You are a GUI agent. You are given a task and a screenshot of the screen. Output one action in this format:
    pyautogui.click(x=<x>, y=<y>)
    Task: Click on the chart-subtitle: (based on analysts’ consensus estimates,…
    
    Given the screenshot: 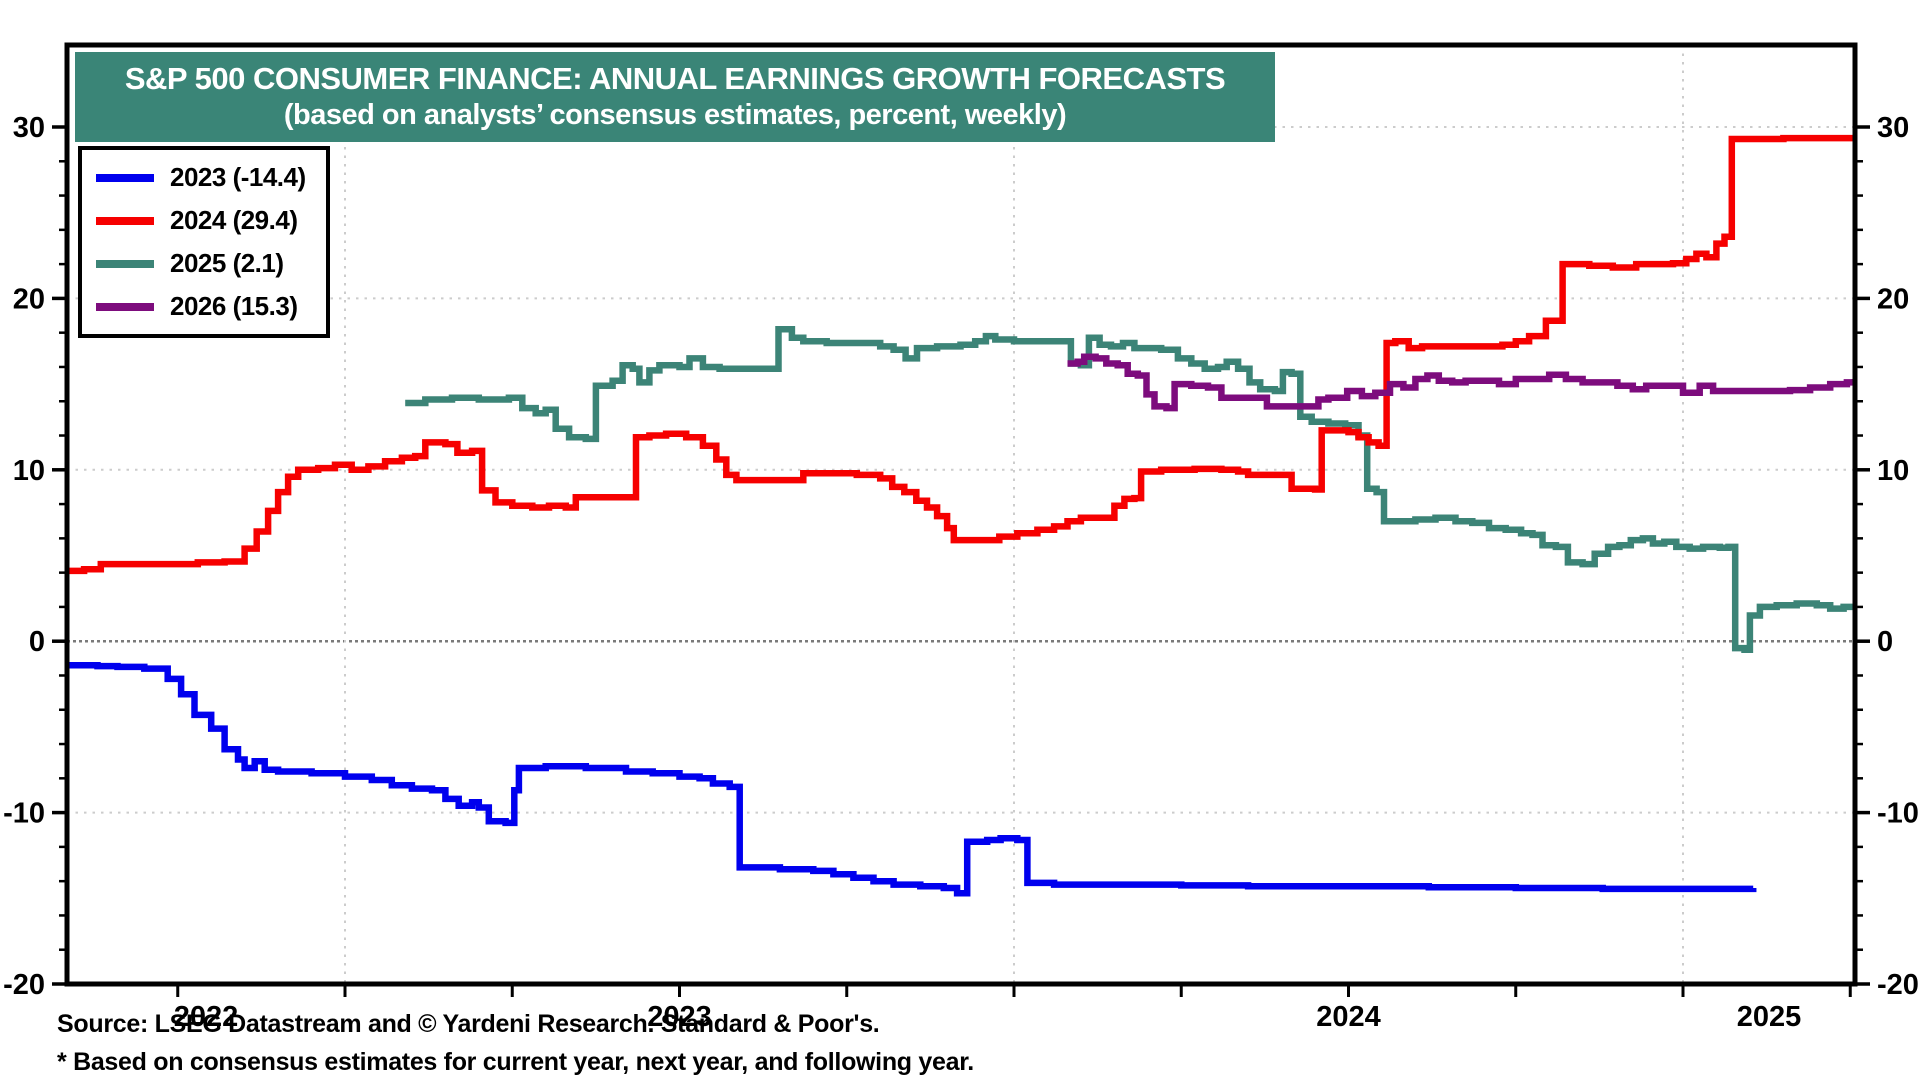 What is the action you would take?
    pyautogui.click(x=675, y=114)
    